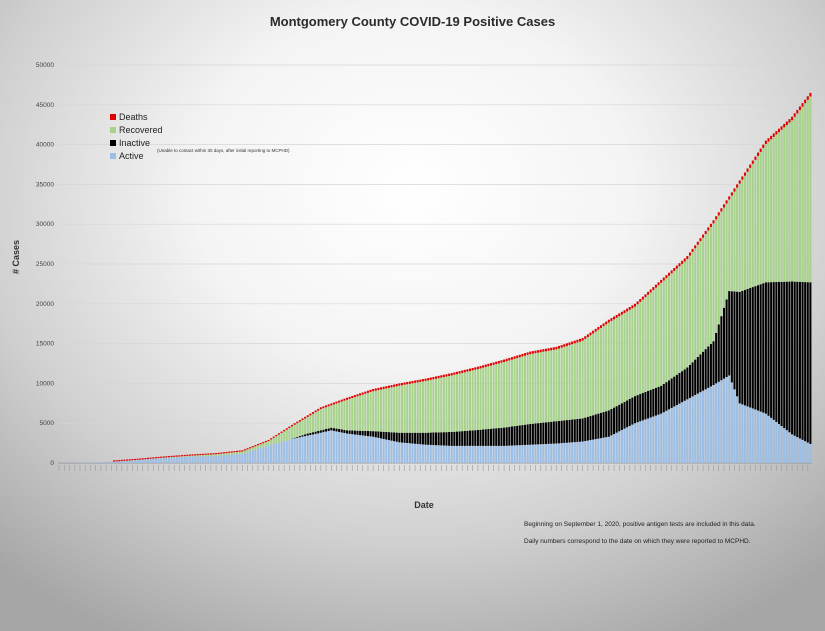 This screenshot has width=825, height=631. I want to click on legend-swatch-inactive, so click(113, 142).